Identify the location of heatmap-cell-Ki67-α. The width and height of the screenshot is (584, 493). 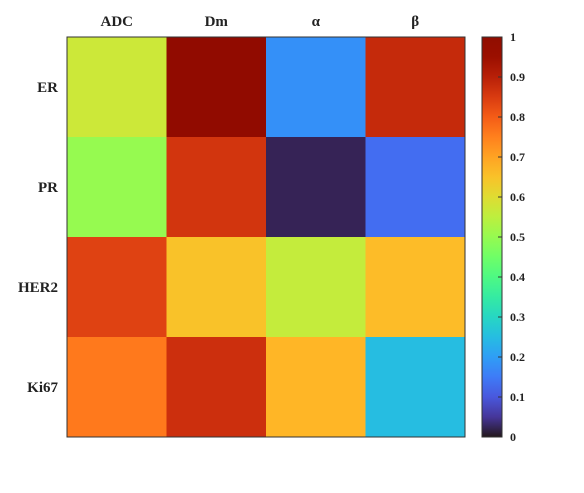
(316, 387).